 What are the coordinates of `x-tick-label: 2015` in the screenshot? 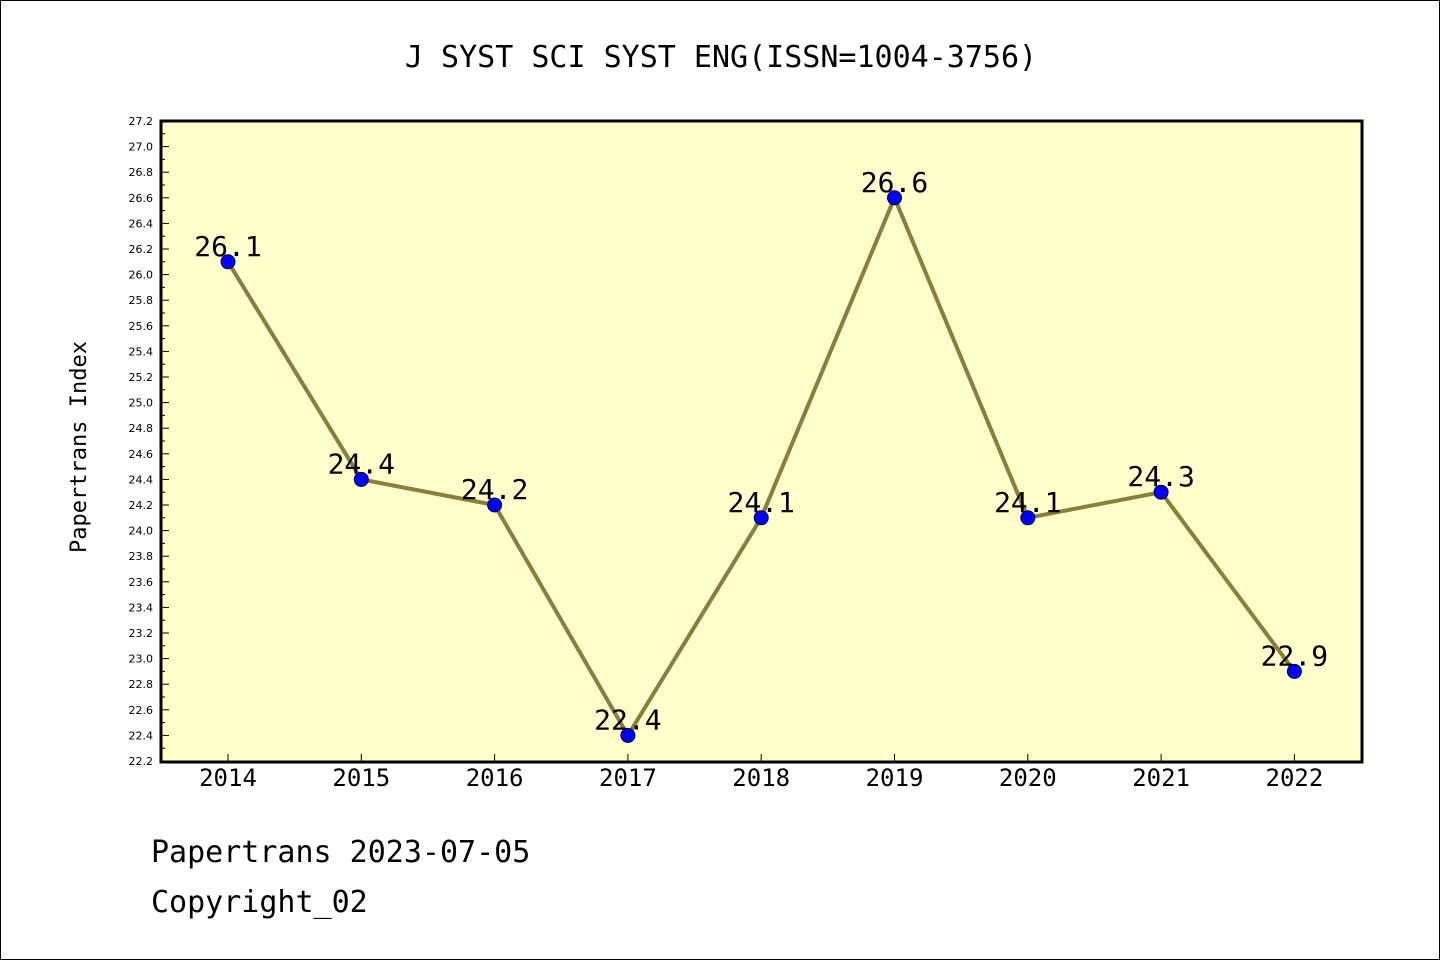 It's located at (361, 778).